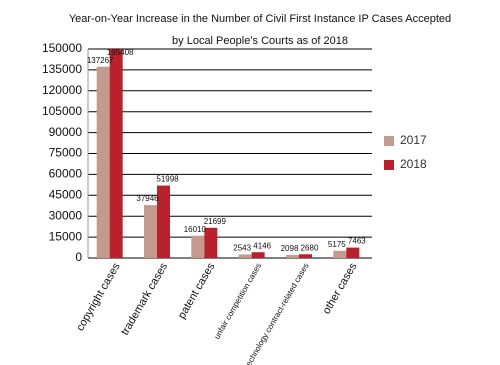  I want to click on y-tick-label: 120000, so click(62, 90).